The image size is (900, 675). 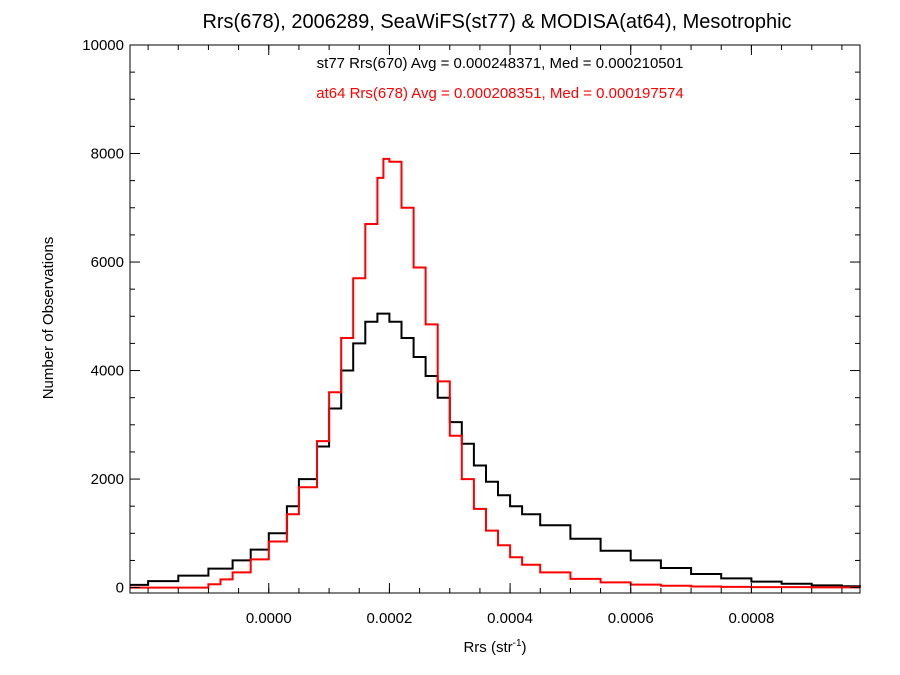 I want to click on x-axis-label-sup: -1, so click(x=517, y=643).